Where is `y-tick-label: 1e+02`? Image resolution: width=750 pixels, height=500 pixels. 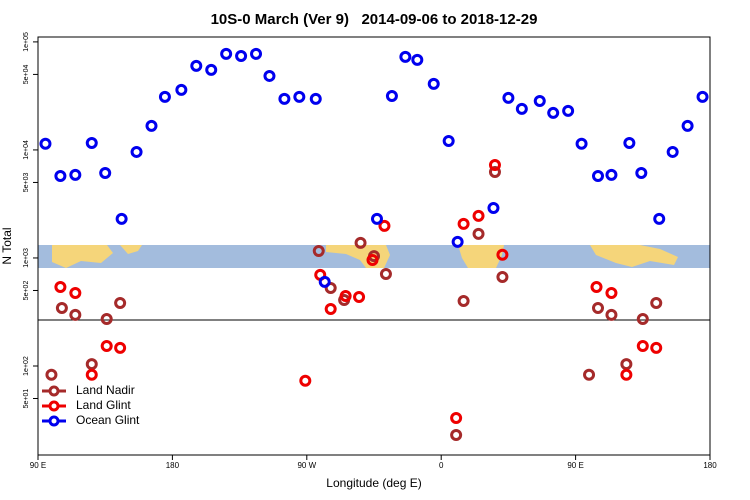
y-tick-label: 1e+02 is located at coordinates (26, 366).